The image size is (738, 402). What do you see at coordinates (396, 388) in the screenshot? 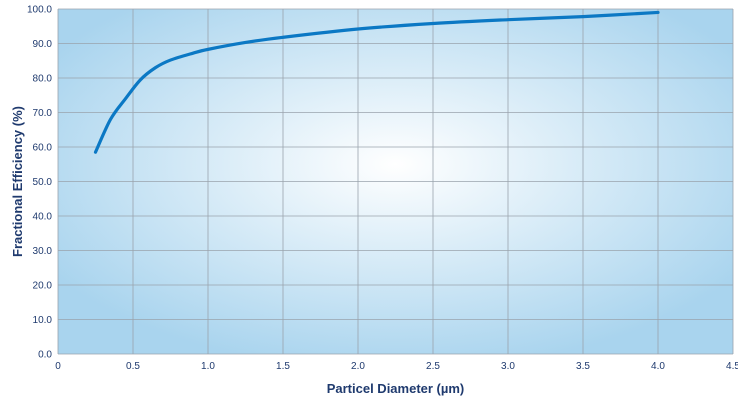
I see `x-axis-title: Particel Diameter (µm)` at bounding box center [396, 388].